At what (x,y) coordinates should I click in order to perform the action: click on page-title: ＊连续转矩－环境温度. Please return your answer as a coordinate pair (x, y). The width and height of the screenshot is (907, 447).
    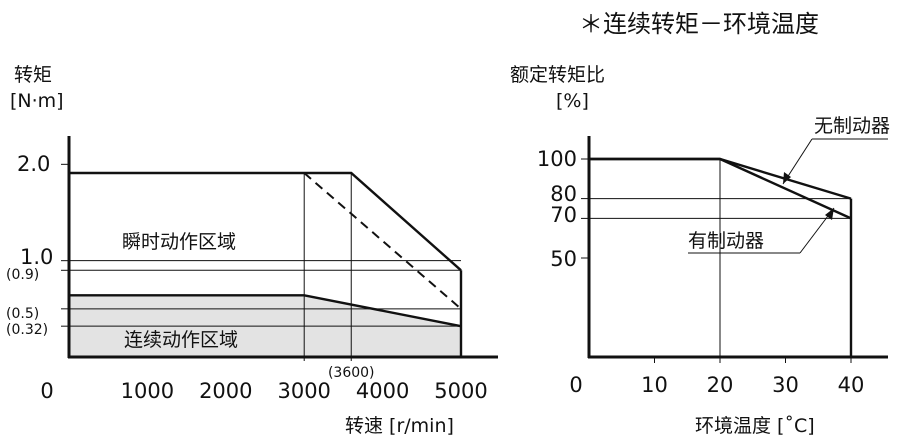
    Looking at the image, I should click on (699, 24).